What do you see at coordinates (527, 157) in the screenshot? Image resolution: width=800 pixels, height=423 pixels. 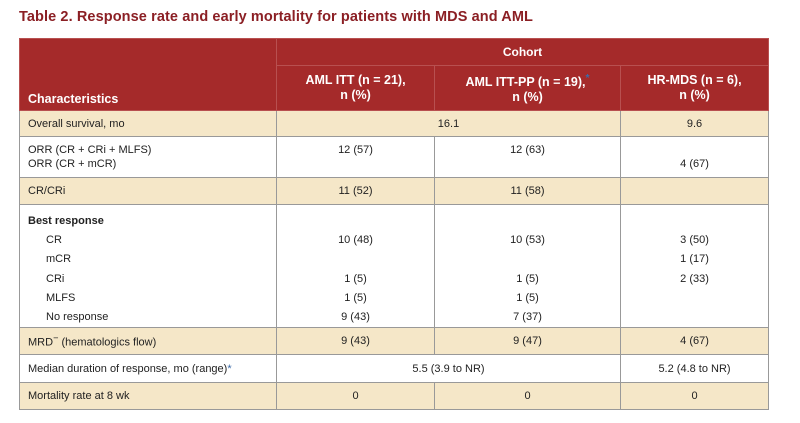 I see `cell-aml-itt-pp: 12 (63)` at bounding box center [527, 157].